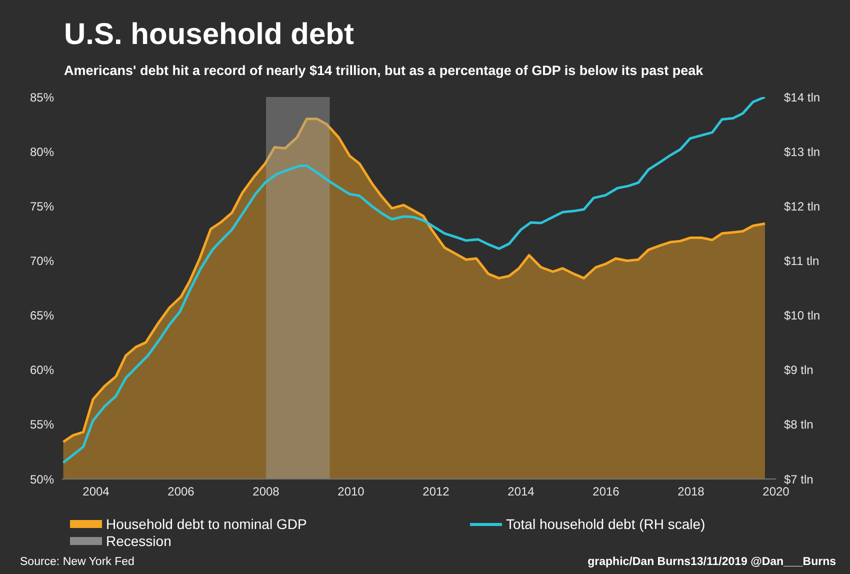  I want to click on text: graphic/Dan Burns13/11/2019 @Dan___Burns, so click(712, 562).